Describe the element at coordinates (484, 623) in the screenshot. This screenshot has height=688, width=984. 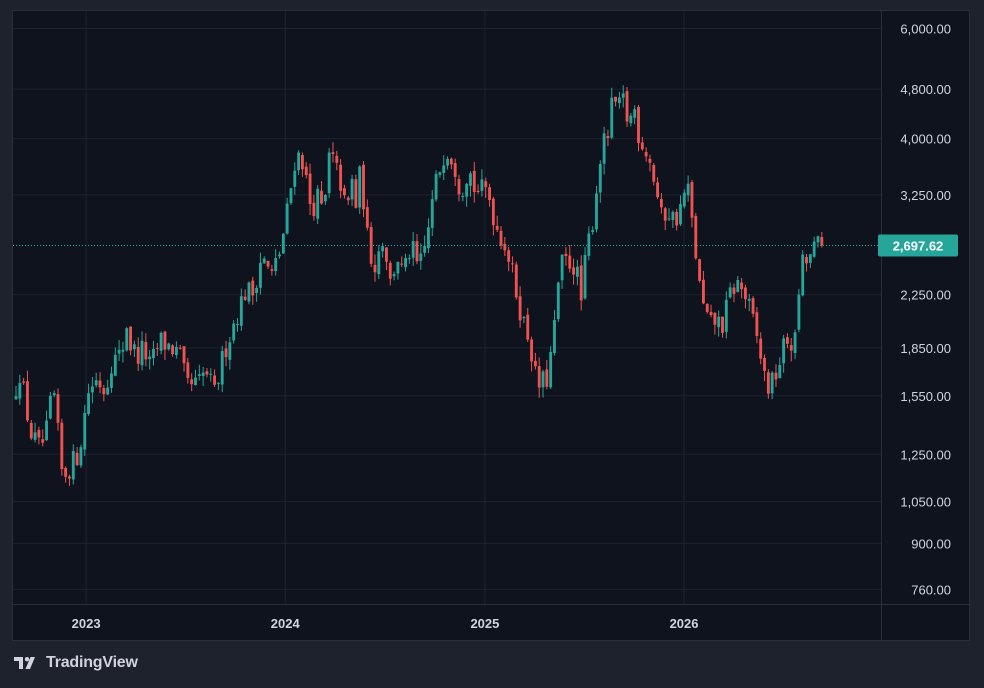
I see `x-tick-label: 2025` at that location.